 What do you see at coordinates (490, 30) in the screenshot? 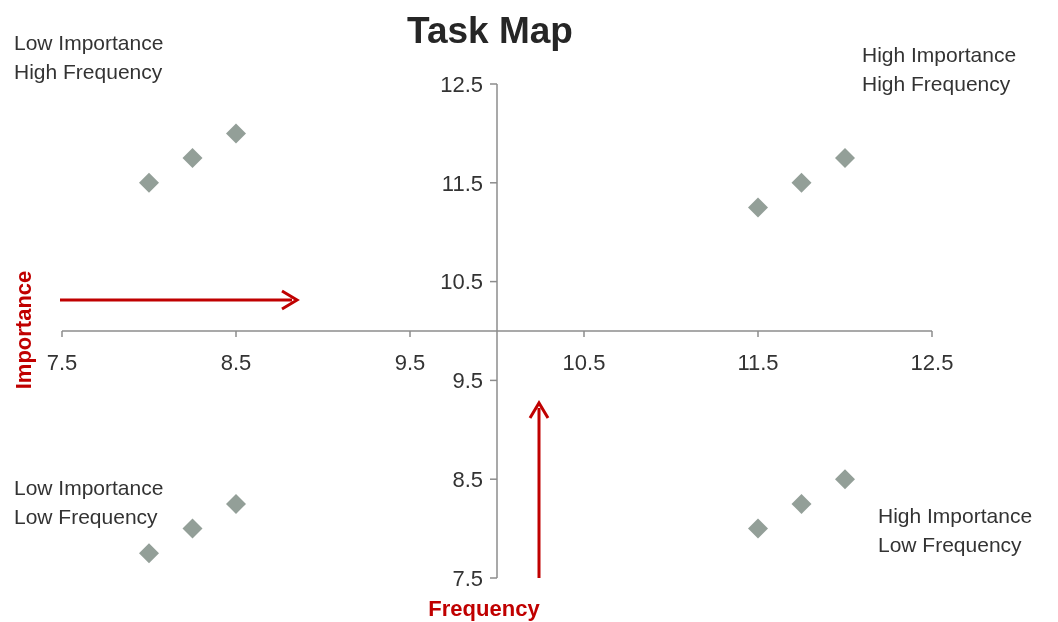
I see `chart-title: Task Map` at bounding box center [490, 30].